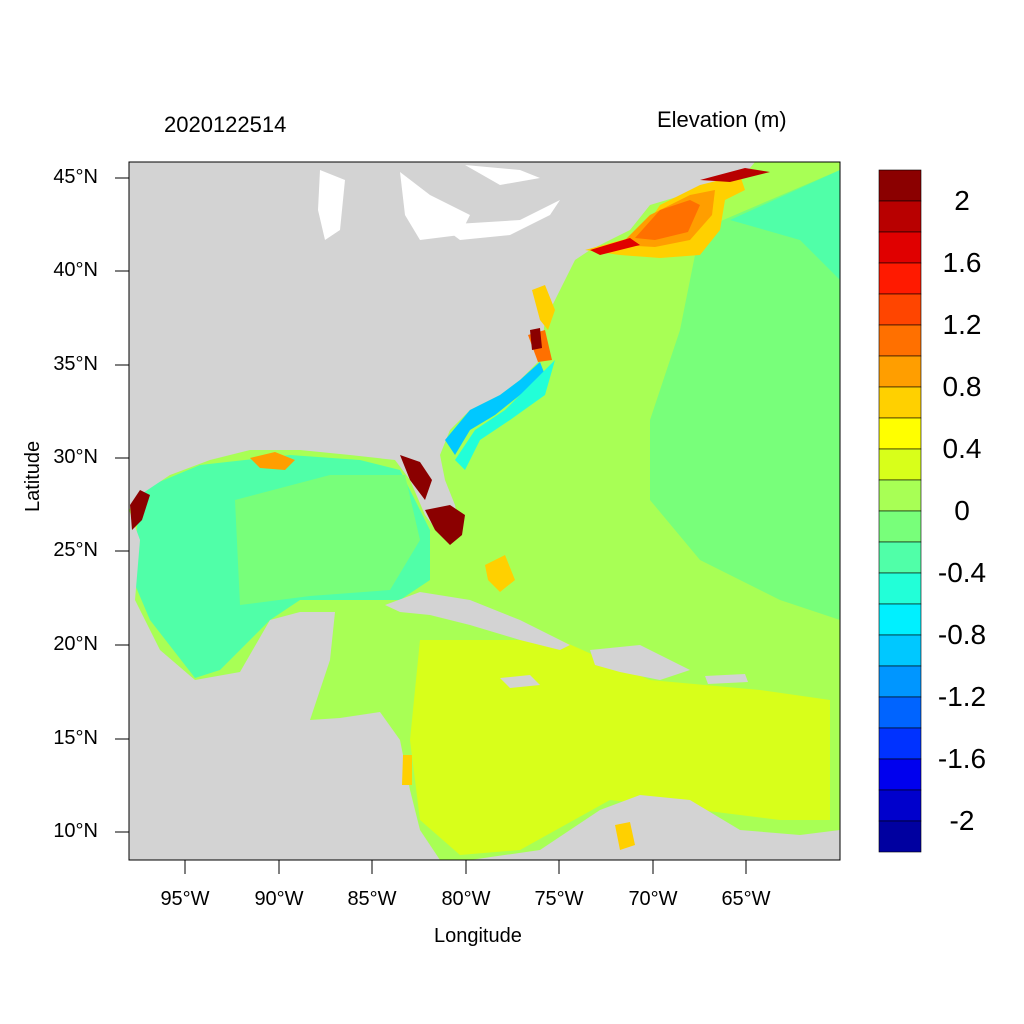 The image size is (1024, 1024). I want to click on lat-tick-label: 40°N, so click(75, 270).